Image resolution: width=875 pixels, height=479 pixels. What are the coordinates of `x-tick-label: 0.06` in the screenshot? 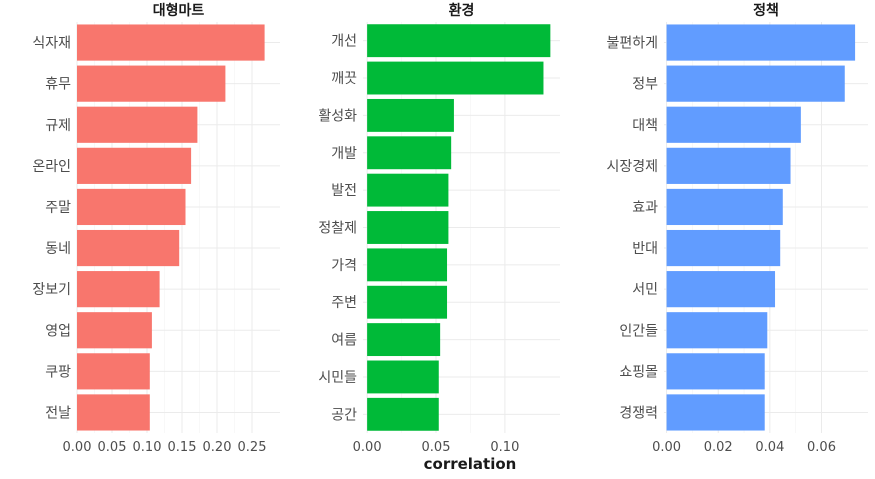 It's located at (821, 447).